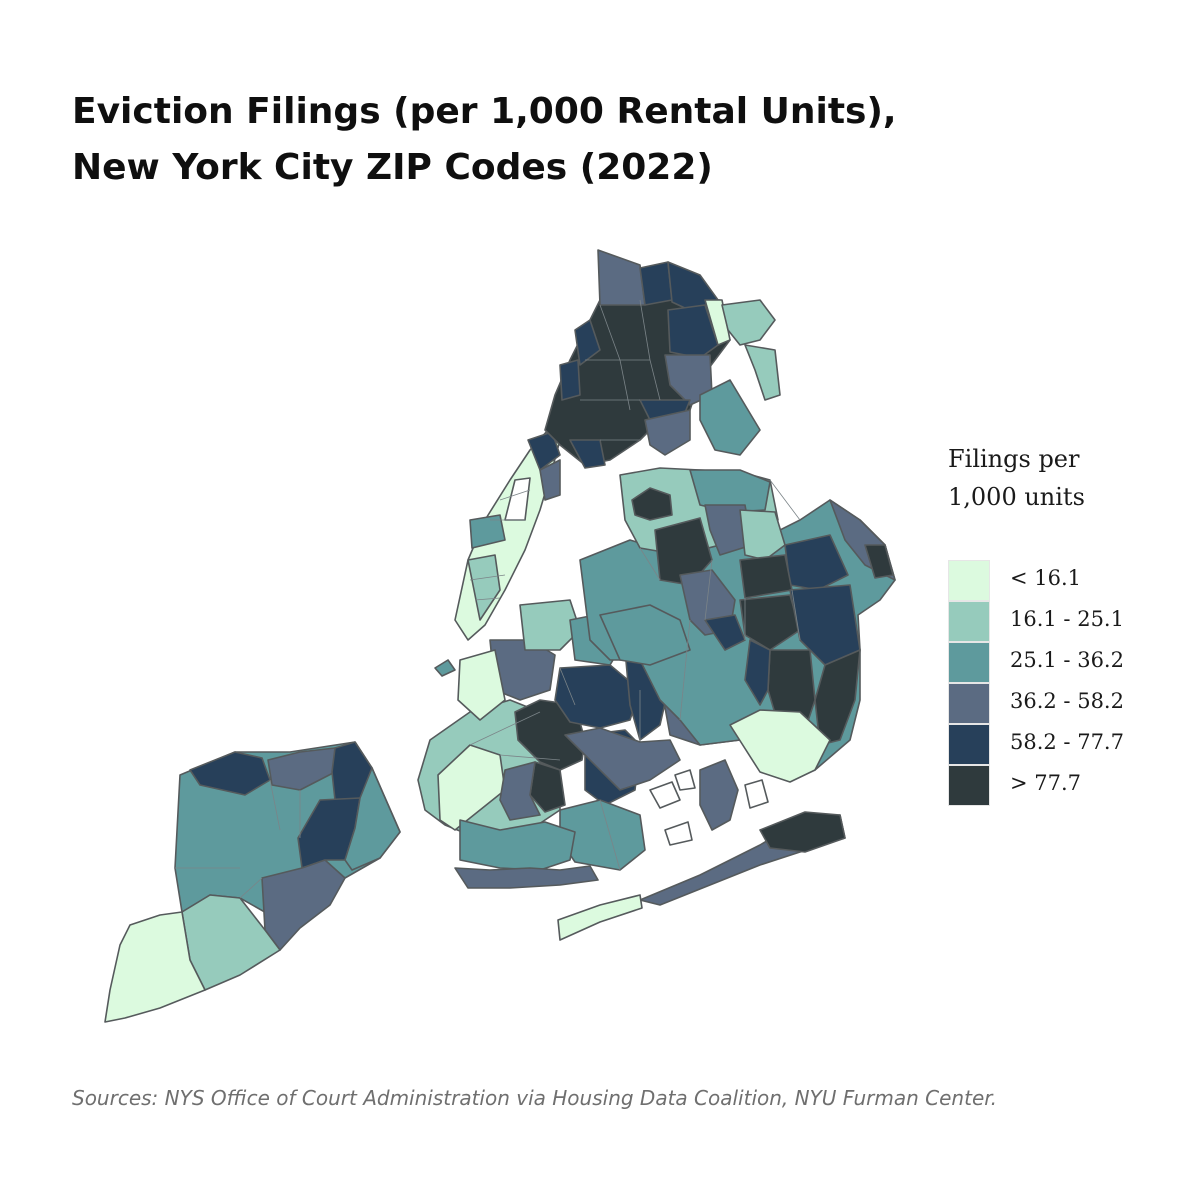 This screenshot has height=1200, width=1200. I want to click on legend-title-line-1: Filings per, so click(1014, 459).